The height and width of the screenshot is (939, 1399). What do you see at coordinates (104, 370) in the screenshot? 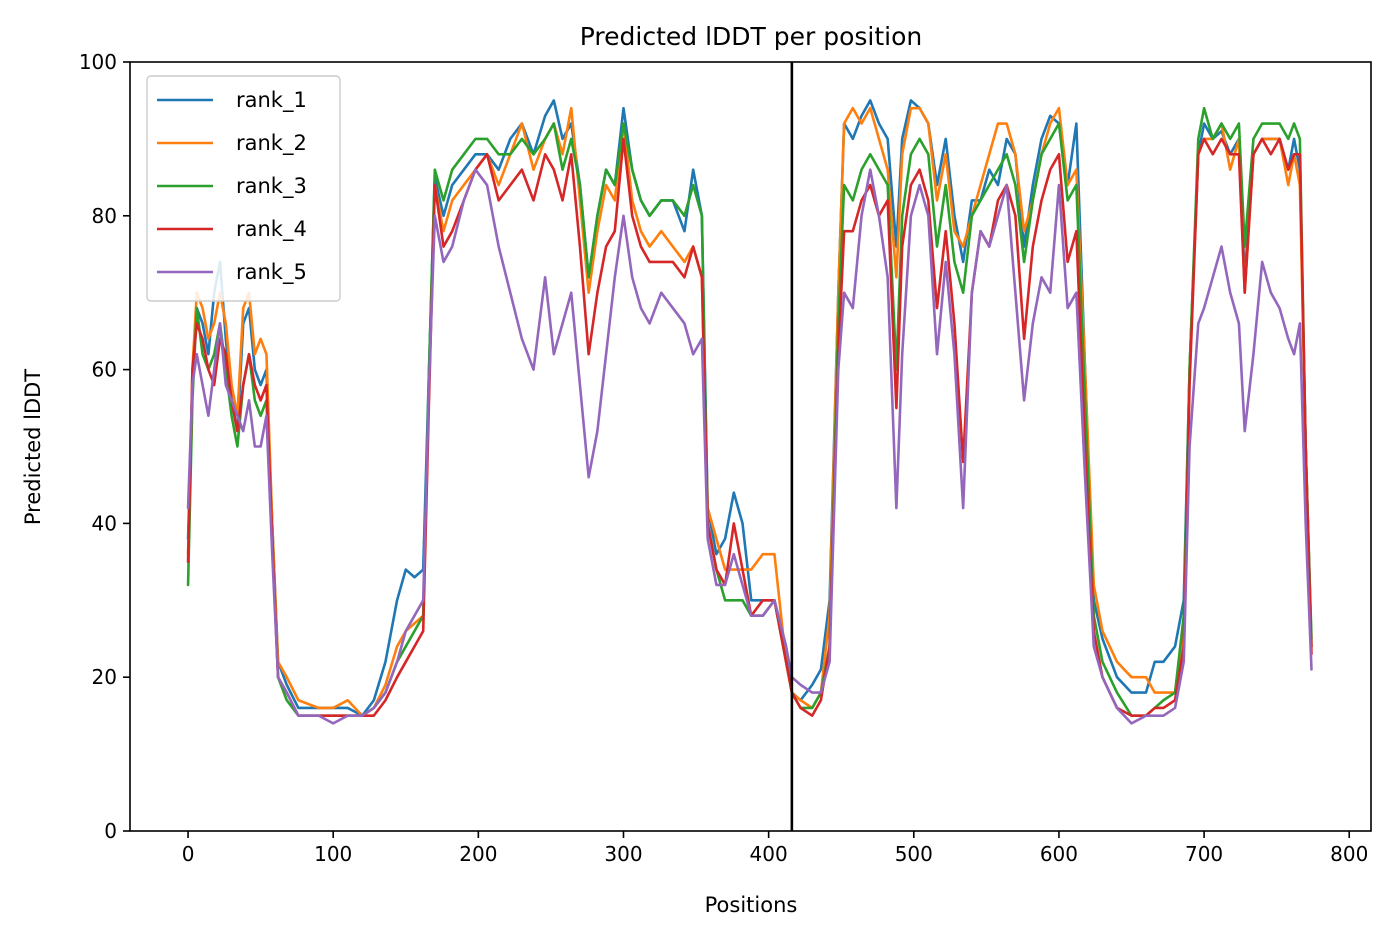
I see `y-tick-label: 60` at bounding box center [104, 370].